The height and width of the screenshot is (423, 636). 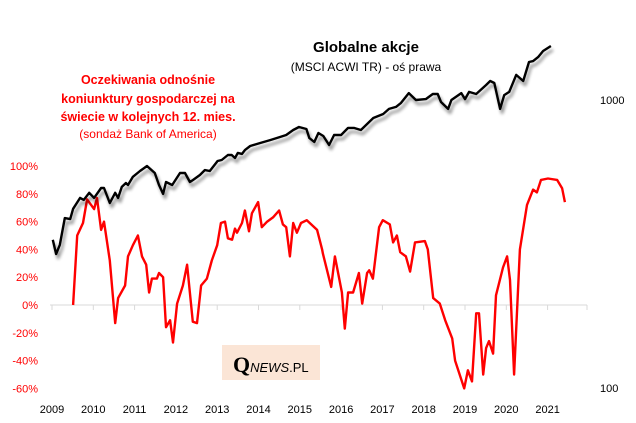 What do you see at coordinates (148, 99) in the screenshot?
I see `annotation-line: koniunktury gospodarczej na` at bounding box center [148, 99].